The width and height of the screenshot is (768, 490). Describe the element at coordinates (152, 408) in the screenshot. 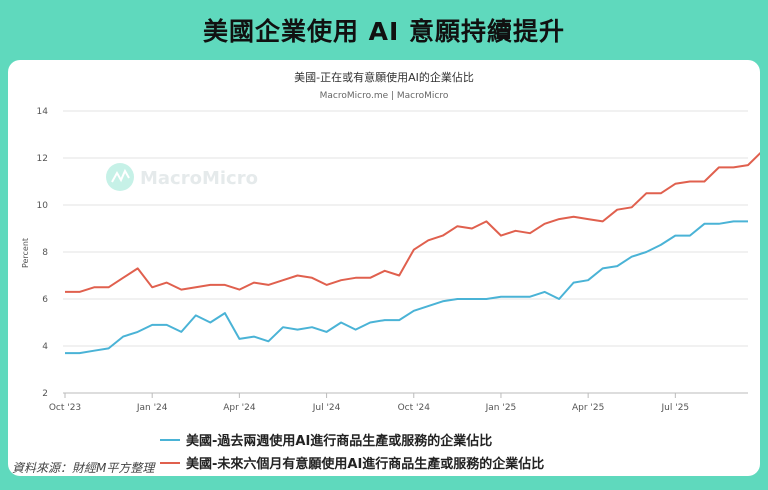

I see `x-tick-label: Jan '24` at that location.